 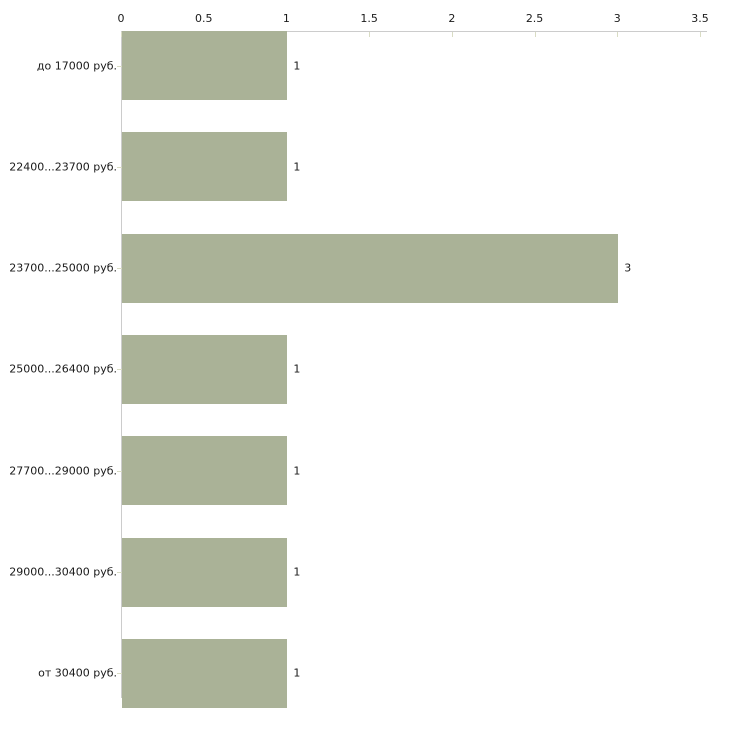 I want to click on category-label: 22400...23700 руб., so click(x=63, y=167).